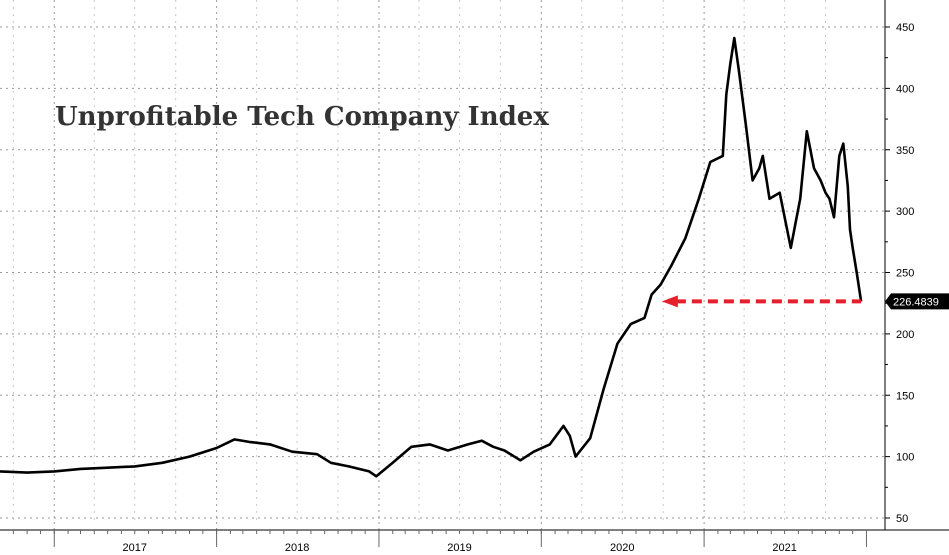 The width and height of the screenshot is (949, 555). I want to click on last-value-label: 226.4839, so click(916, 302).